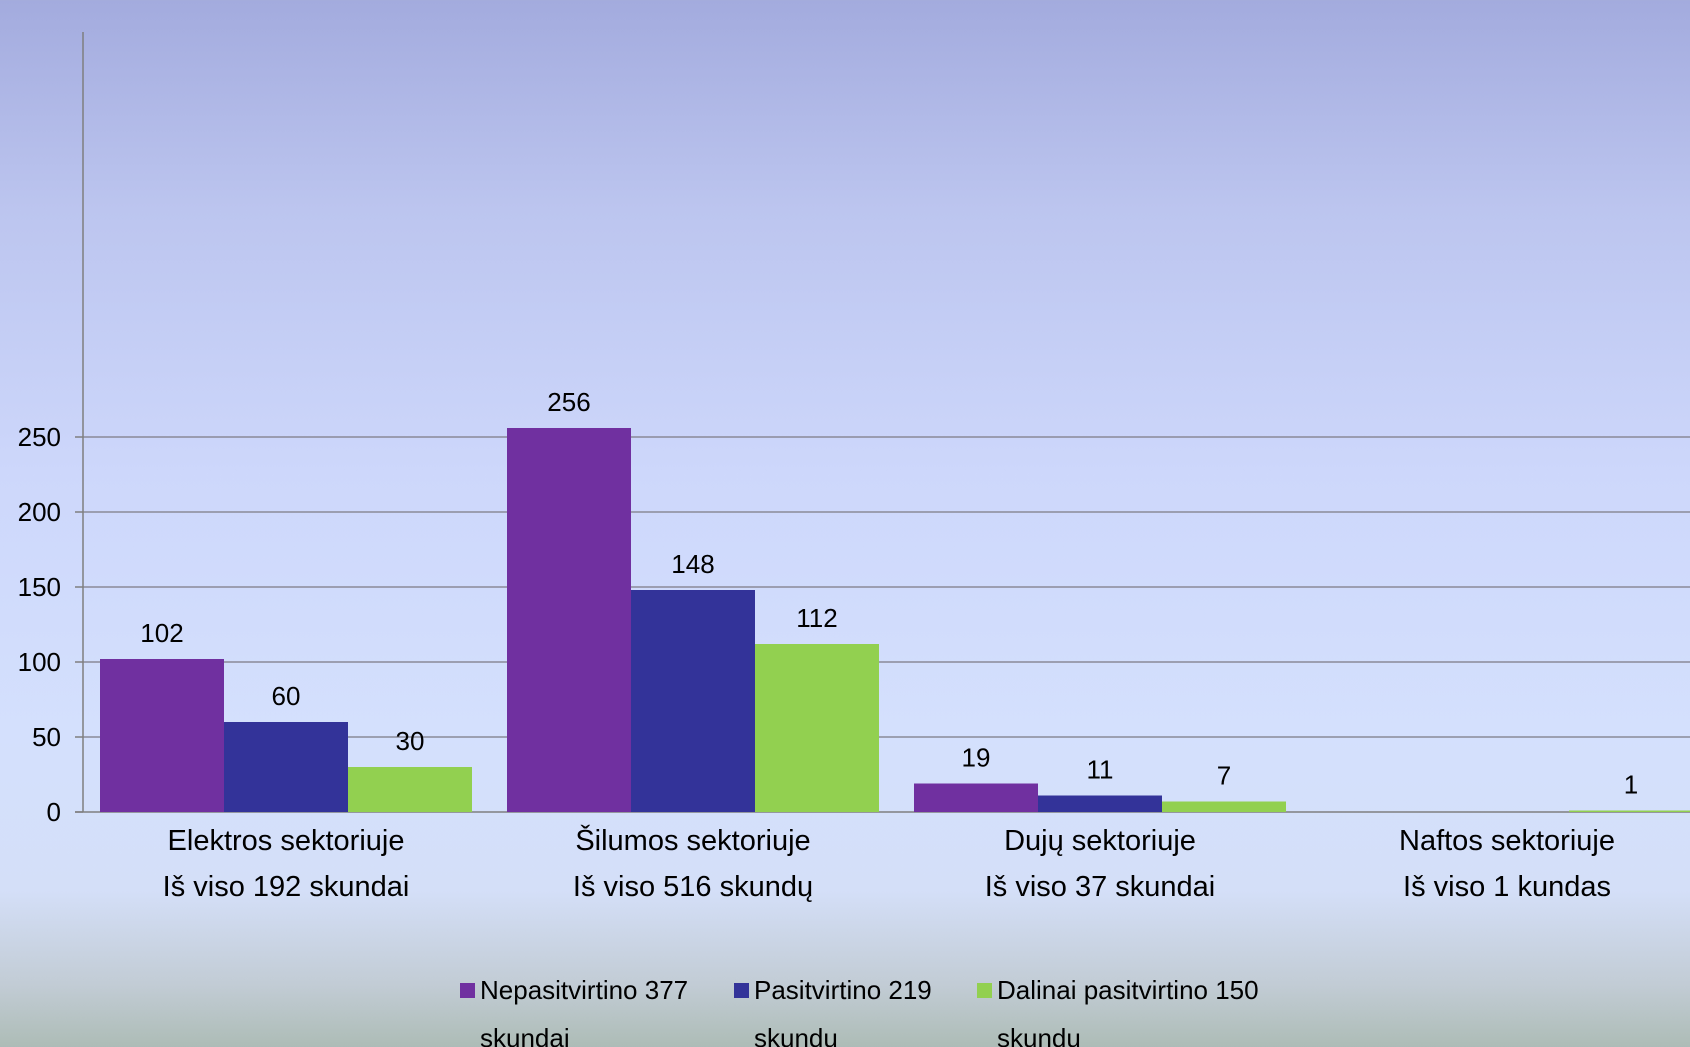  I want to click on x-tick-label: Naftos sektoriuje Iš viso 1 kundas, so click(1493, 864).